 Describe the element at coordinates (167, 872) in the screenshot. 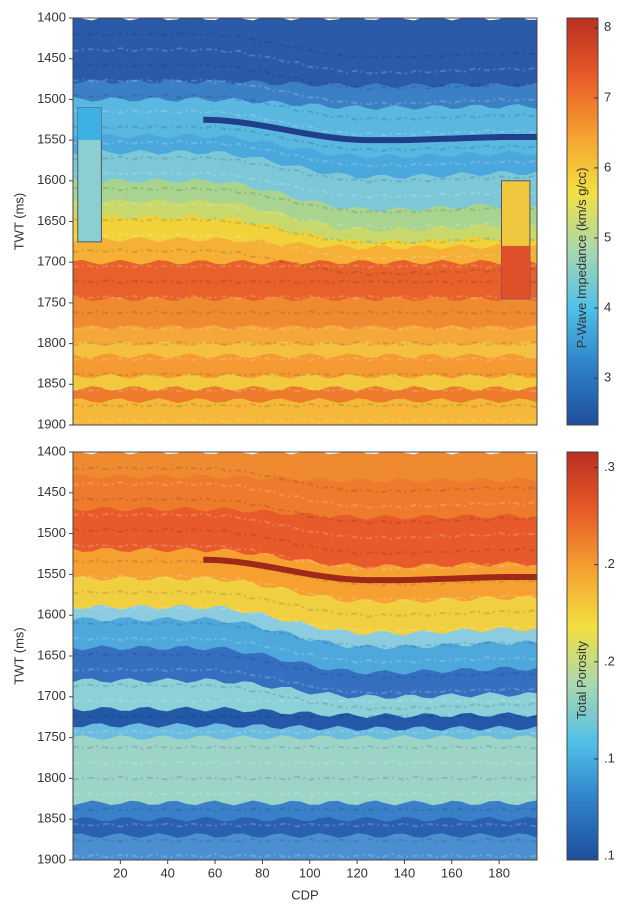

I see `x-tick-label: 40` at that location.